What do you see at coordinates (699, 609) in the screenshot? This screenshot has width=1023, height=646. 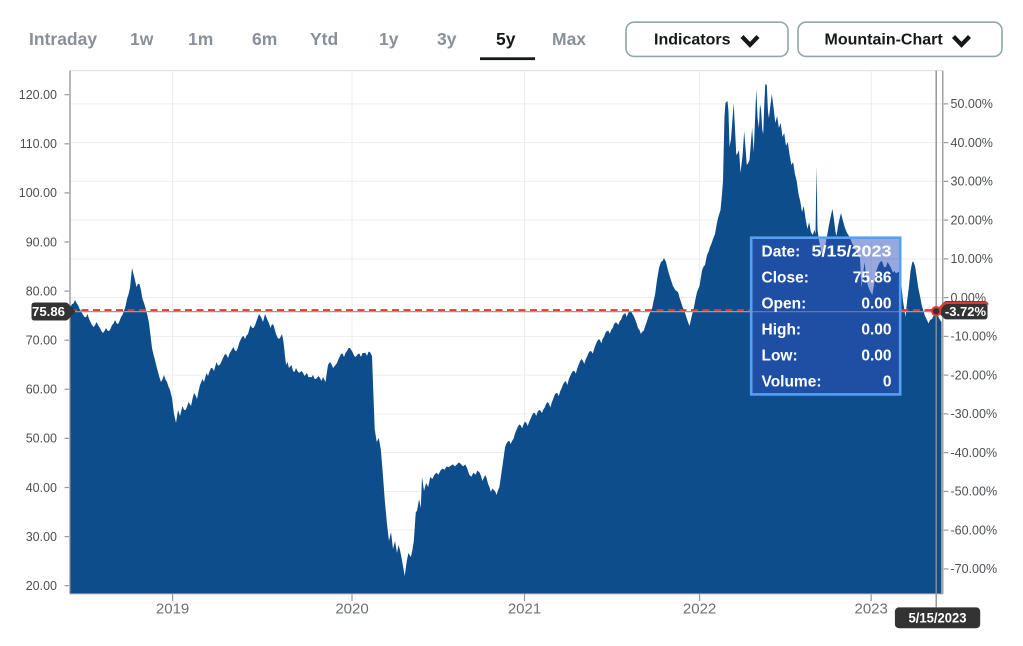 I see `svg-text: 2022` at bounding box center [699, 609].